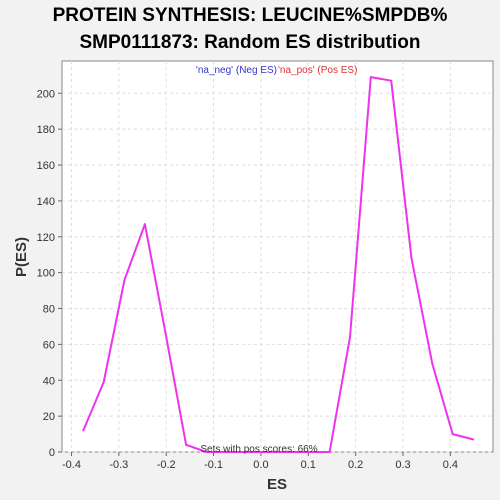 Image resolution: width=500 pixels, height=500 pixels. Describe the element at coordinates (49, 381) in the screenshot. I see `y-tick-label: 40` at that location.